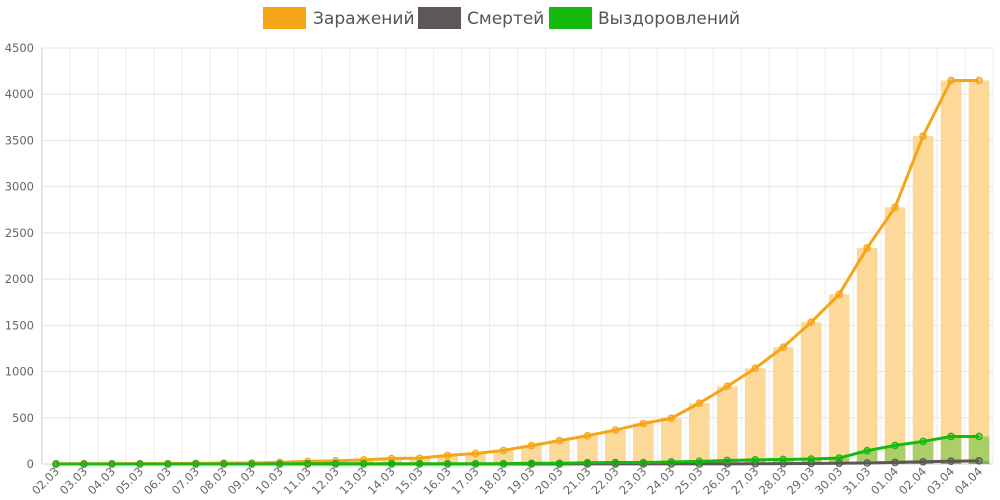  Describe the element at coordinates (895, 207) in the screenshot. I see `point-1-01.04` at that location.